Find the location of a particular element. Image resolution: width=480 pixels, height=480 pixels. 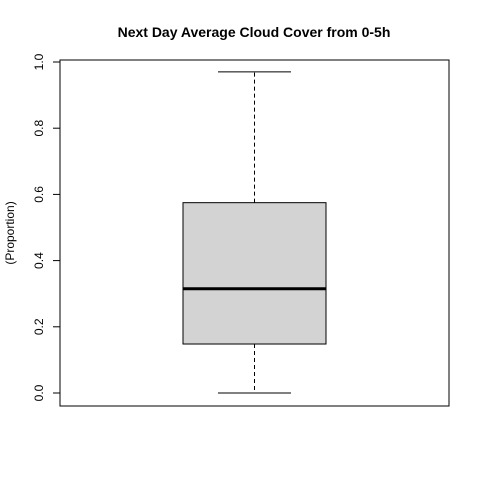

y-axis: 0.0 0.2 0.4 0.6 0.8 1.0 is located at coordinates (46, 227).